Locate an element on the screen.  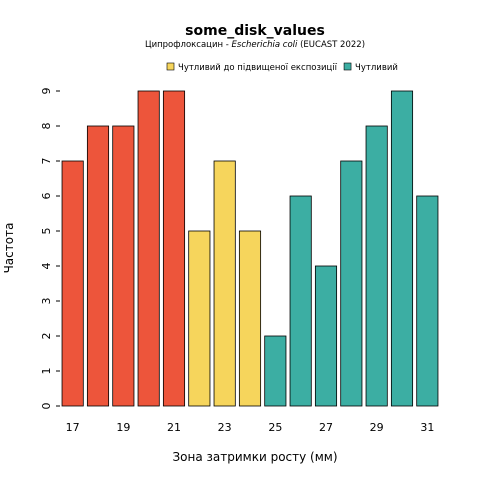
y-axis-label: Частота is located at coordinates (9, 248).